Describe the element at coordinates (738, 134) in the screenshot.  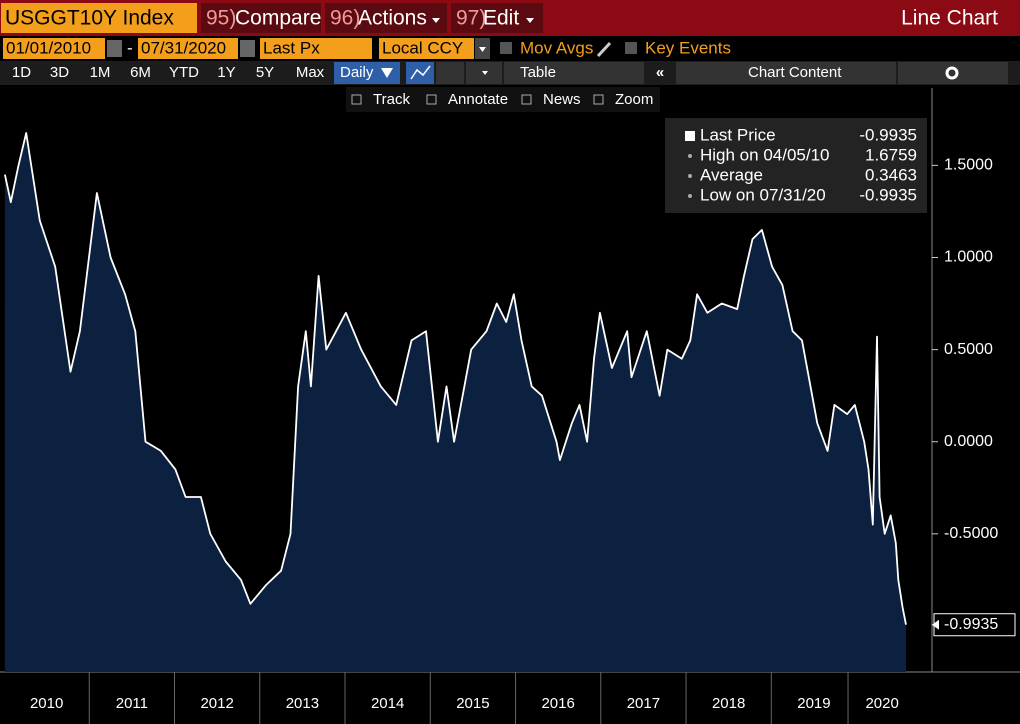
I see `legend-label: Last Price` at that location.